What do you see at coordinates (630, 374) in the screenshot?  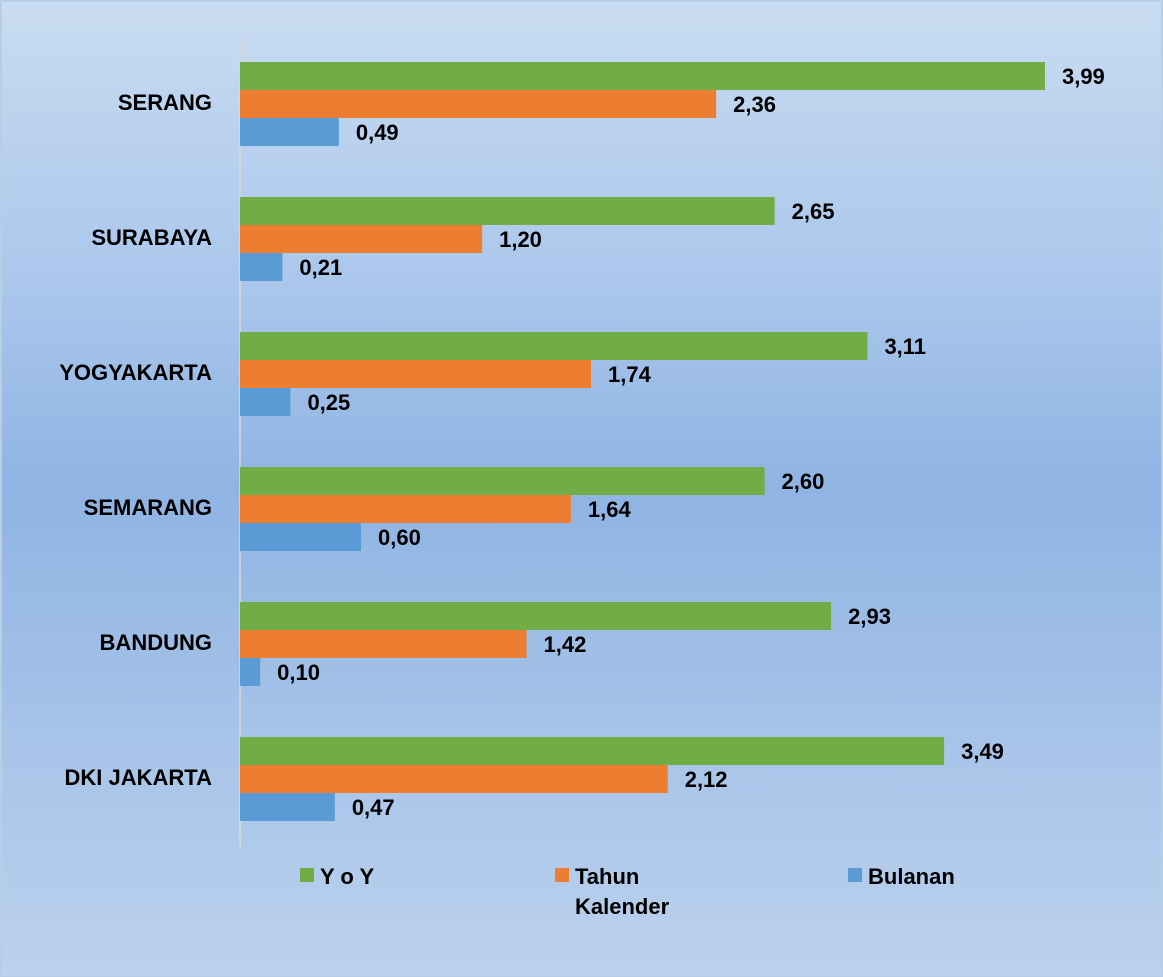 I see `data-label: 1,74` at bounding box center [630, 374].